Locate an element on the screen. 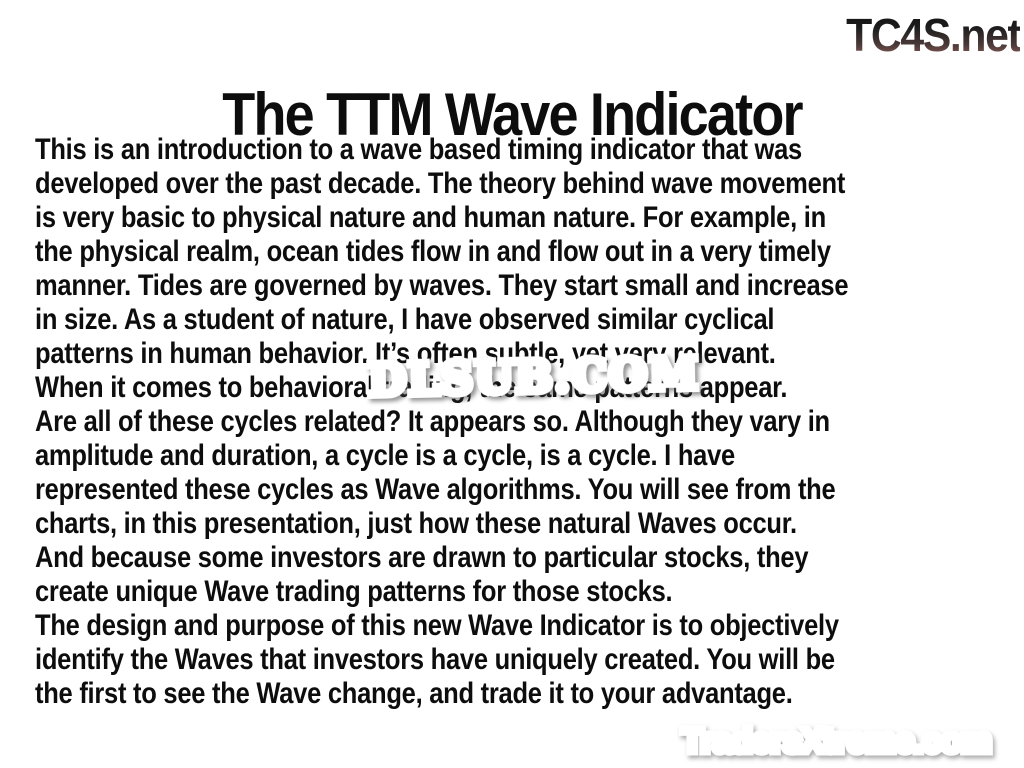 The image size is (1024, 768). watermark-tc4s-text: TC4S.net is located at coordinates (933, 35).